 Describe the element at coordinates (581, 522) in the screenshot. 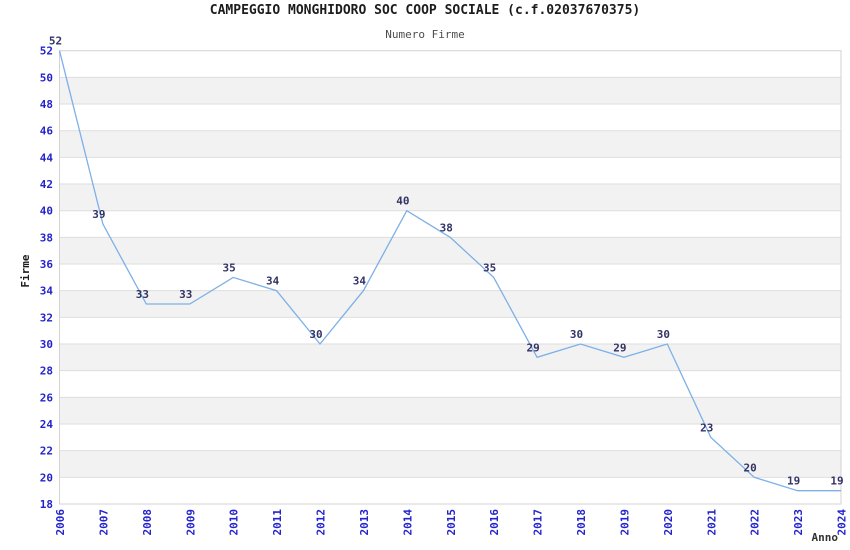

I see `x-tick-label: 2018` at that location.